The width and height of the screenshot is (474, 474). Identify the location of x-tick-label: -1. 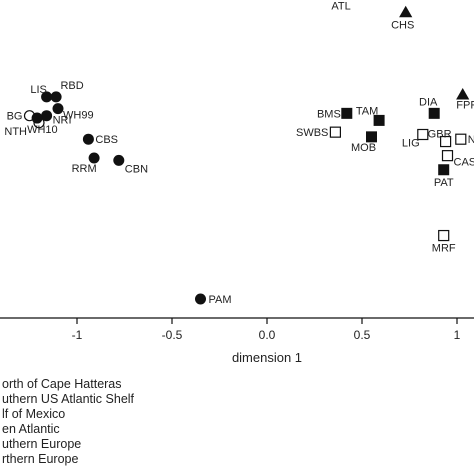
(77, 335).